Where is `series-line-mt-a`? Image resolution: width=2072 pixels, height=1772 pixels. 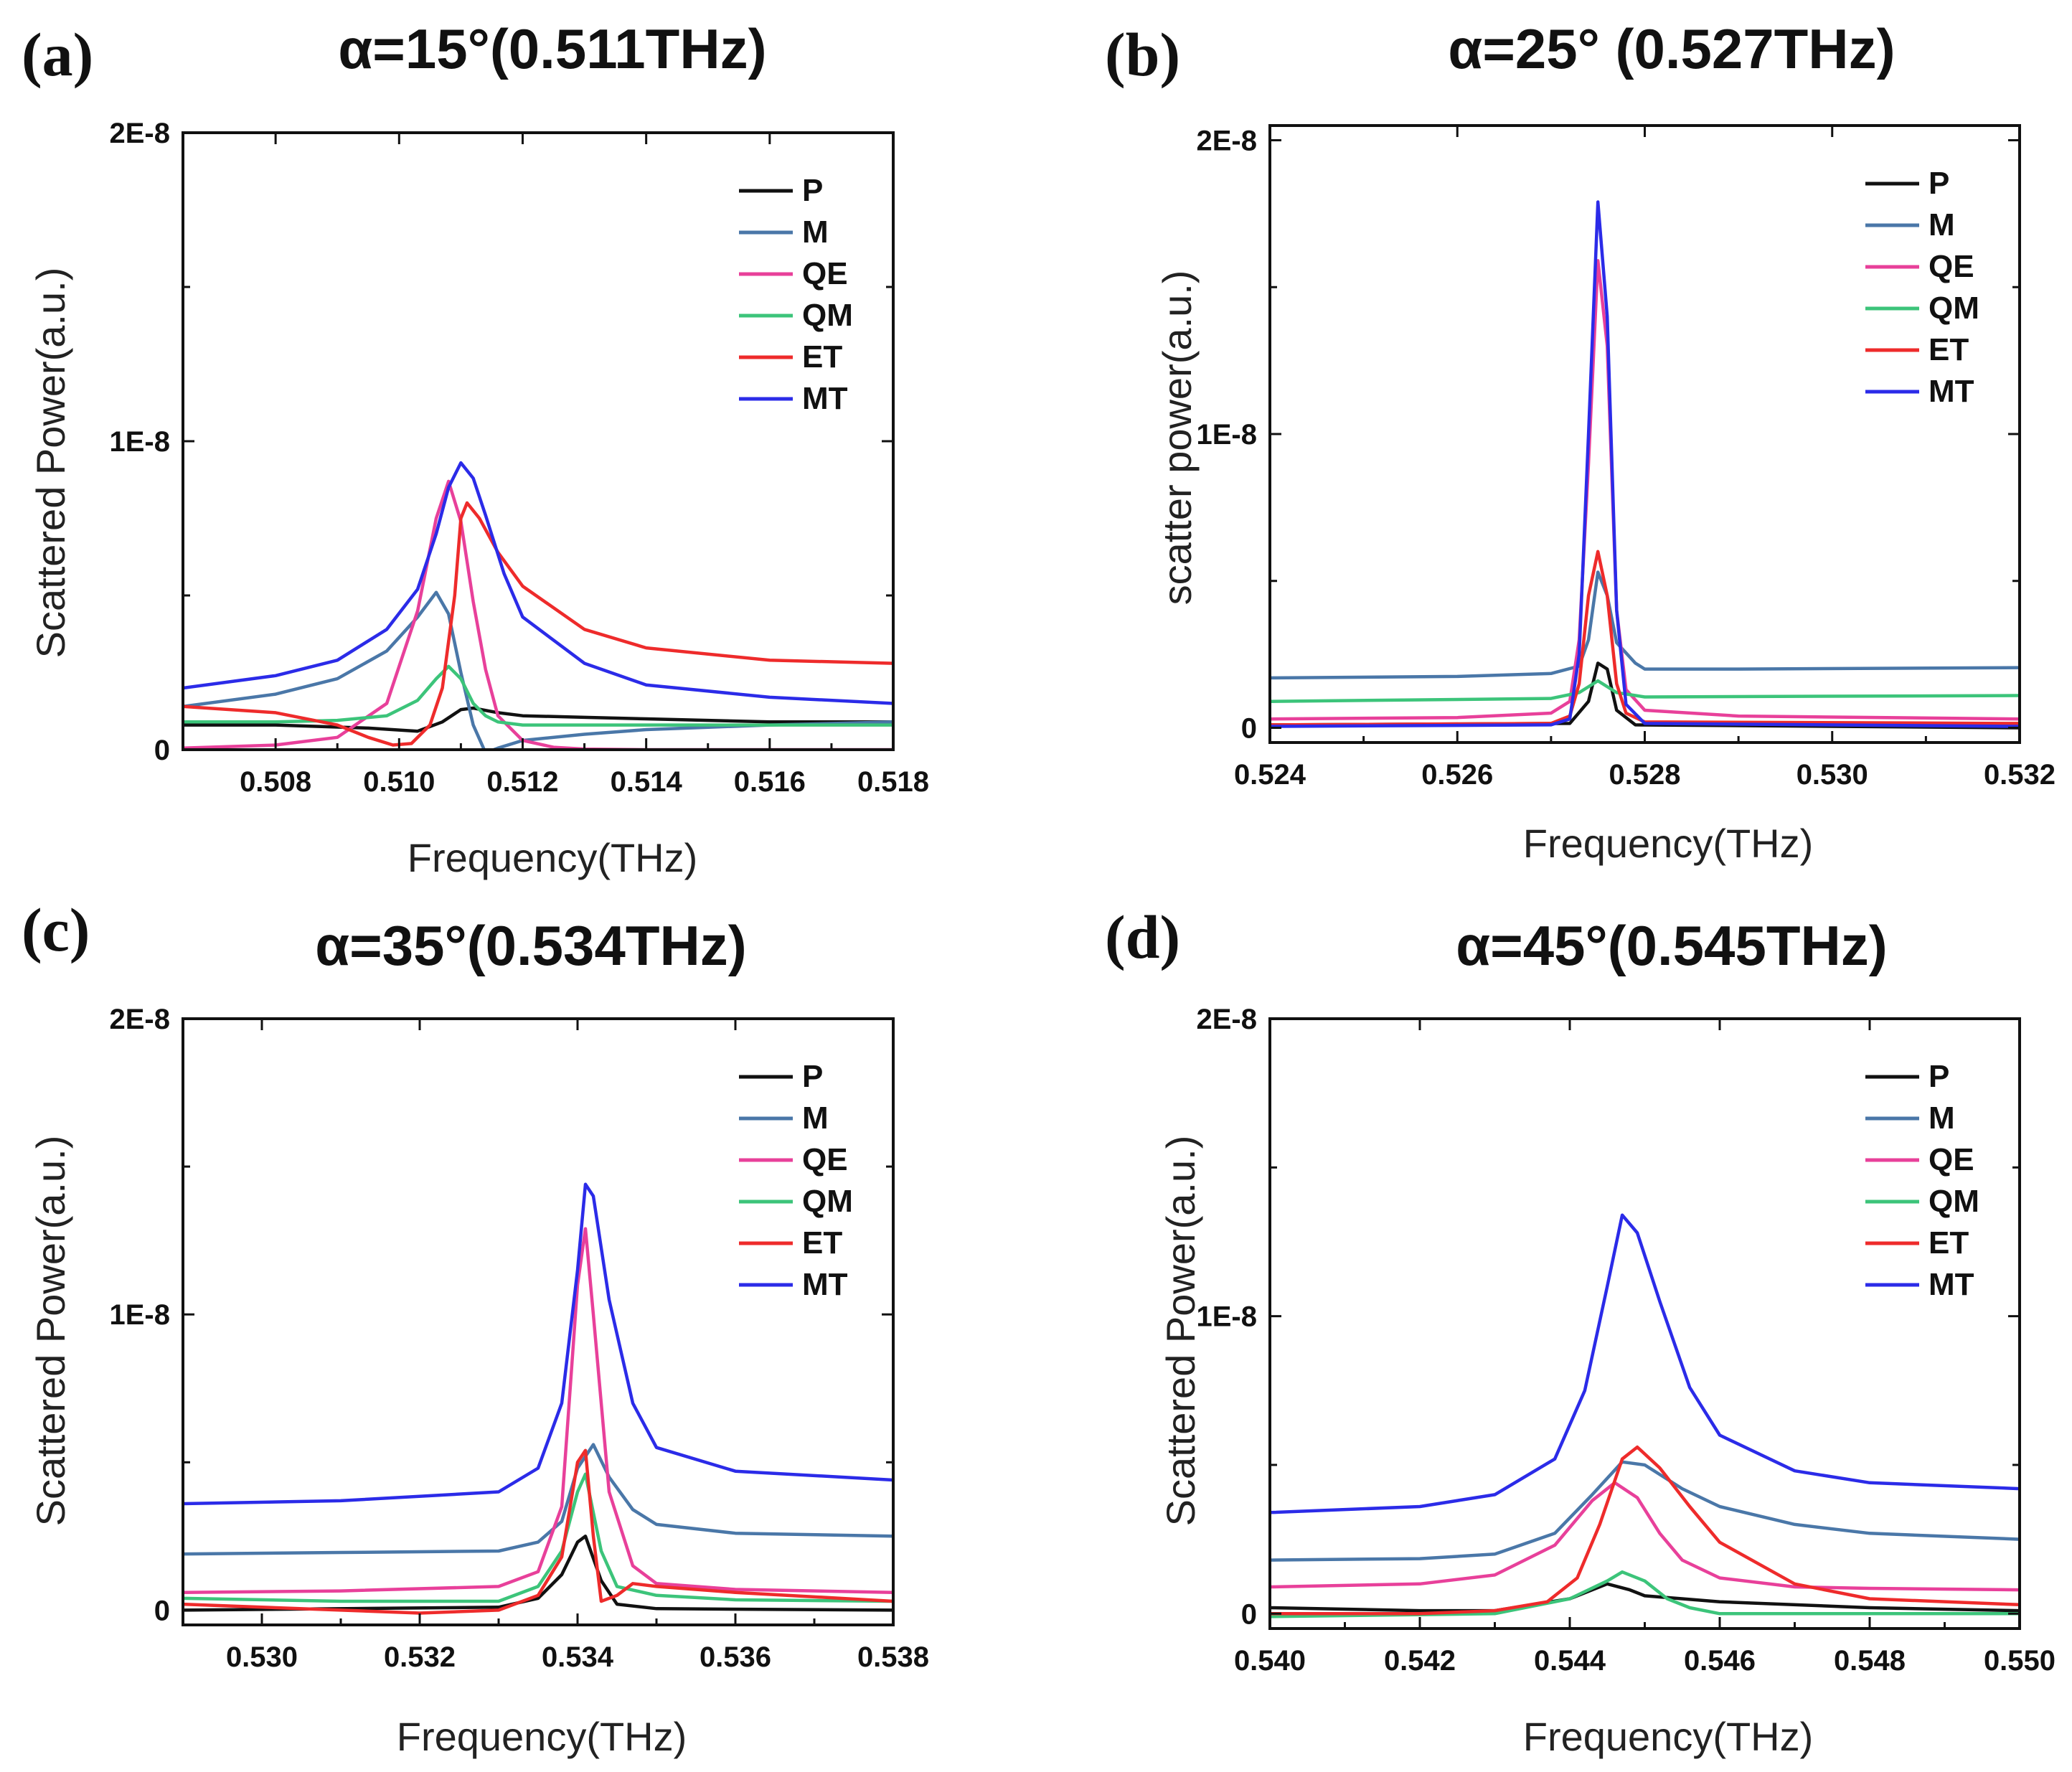
series-line-mt-a is located at coordinates (538, 583).